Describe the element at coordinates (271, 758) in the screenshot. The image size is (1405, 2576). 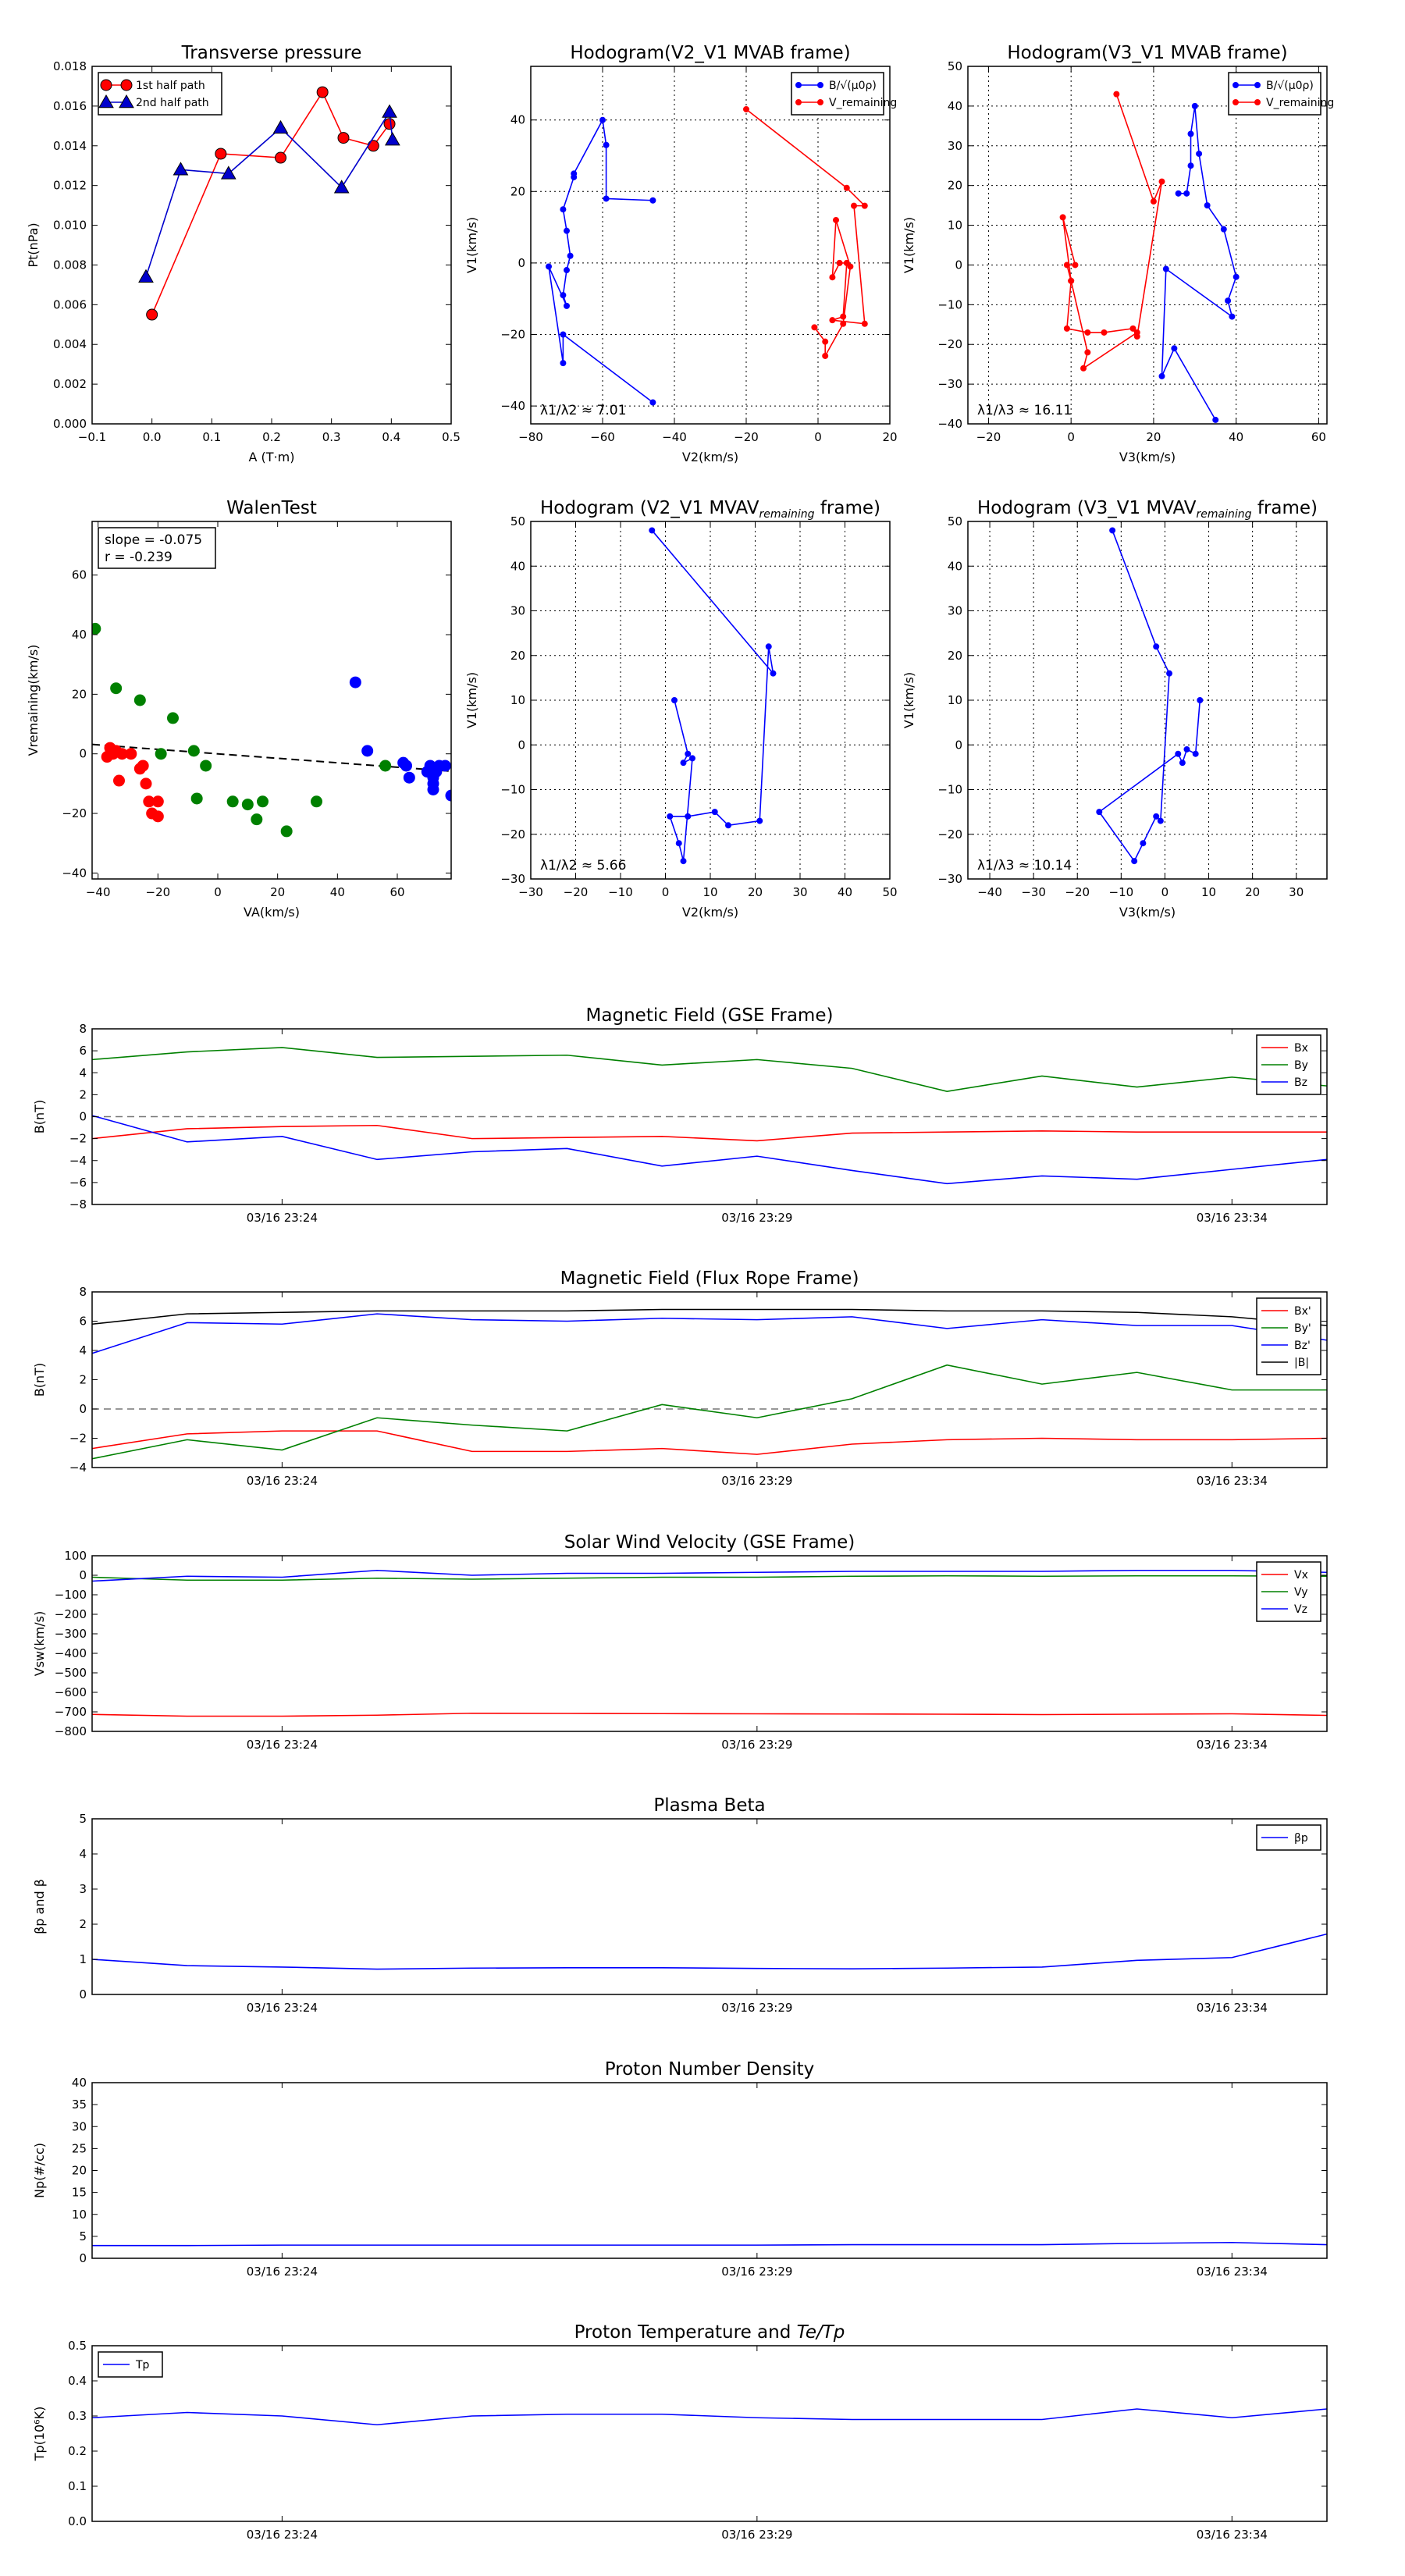
I see `fit-line` at that location.